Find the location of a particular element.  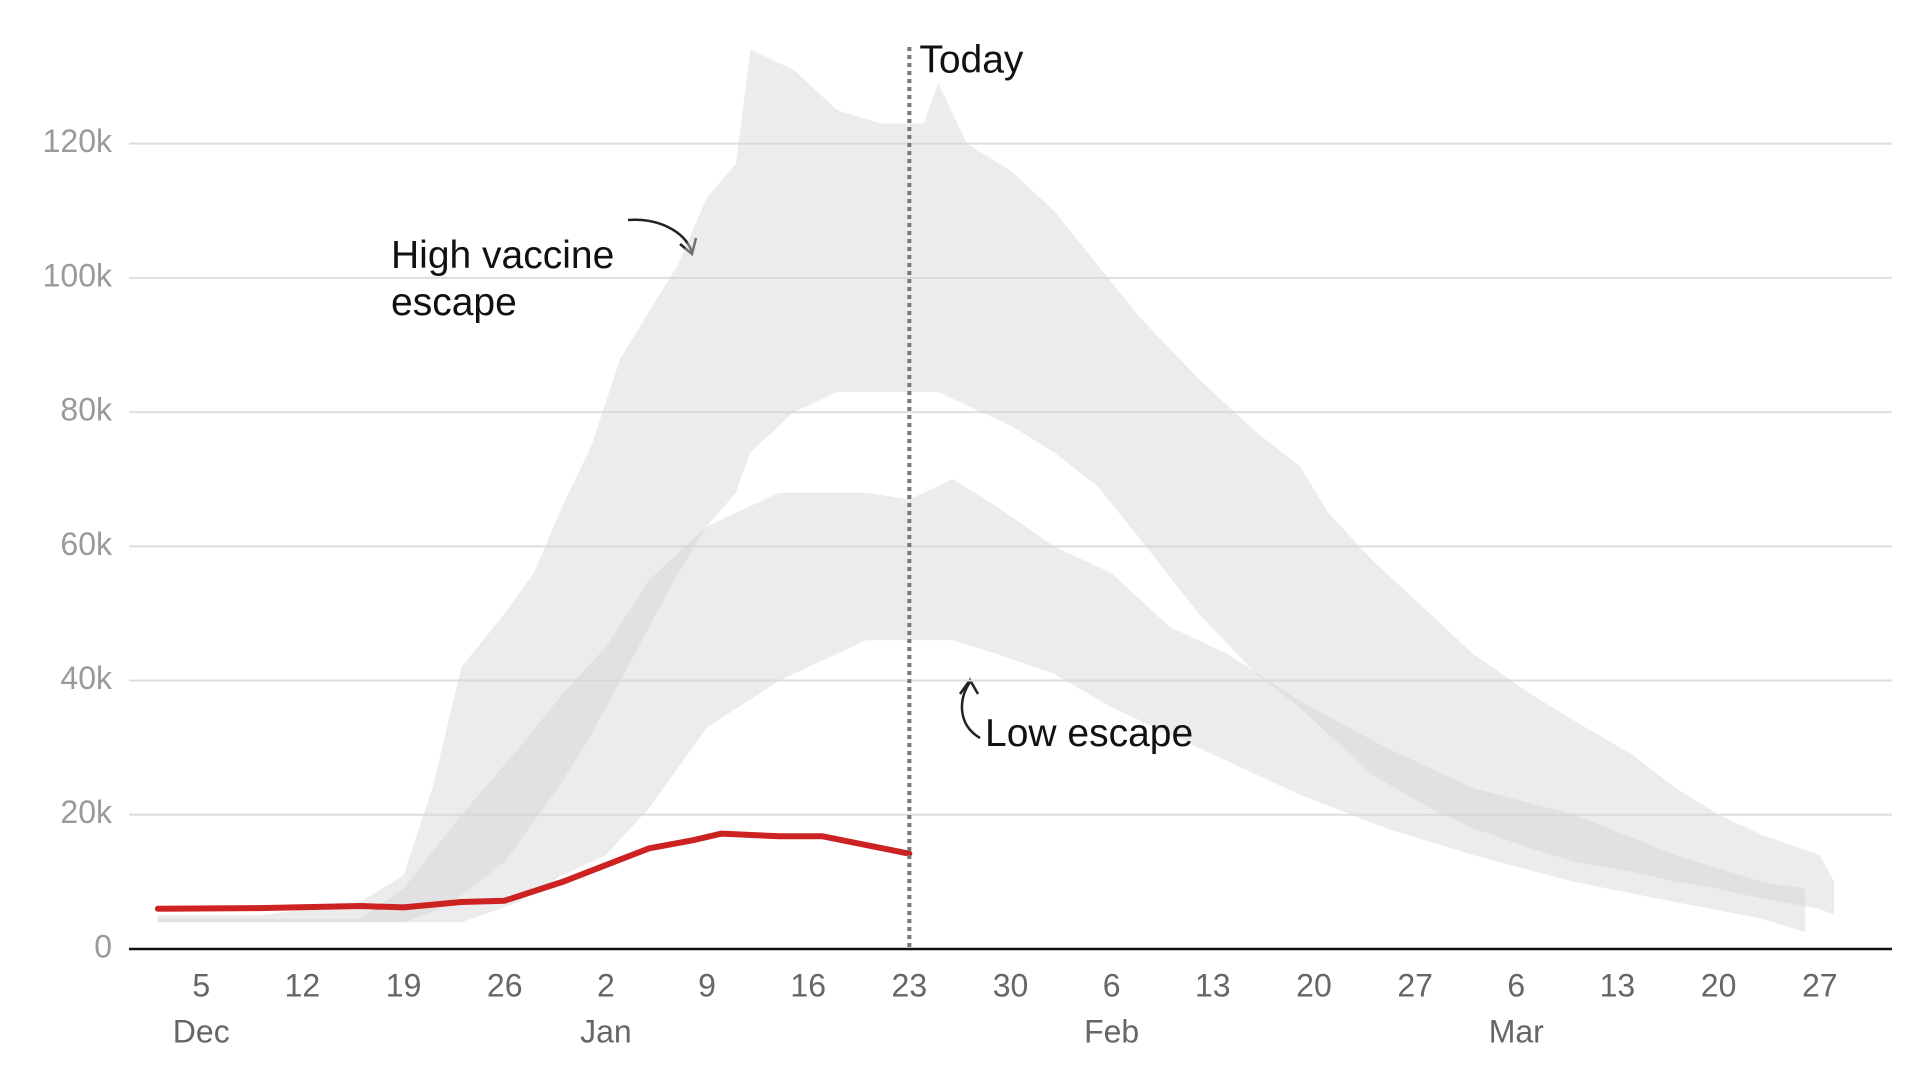

y-tick-label: 60k is located at coordinates (86, 544).